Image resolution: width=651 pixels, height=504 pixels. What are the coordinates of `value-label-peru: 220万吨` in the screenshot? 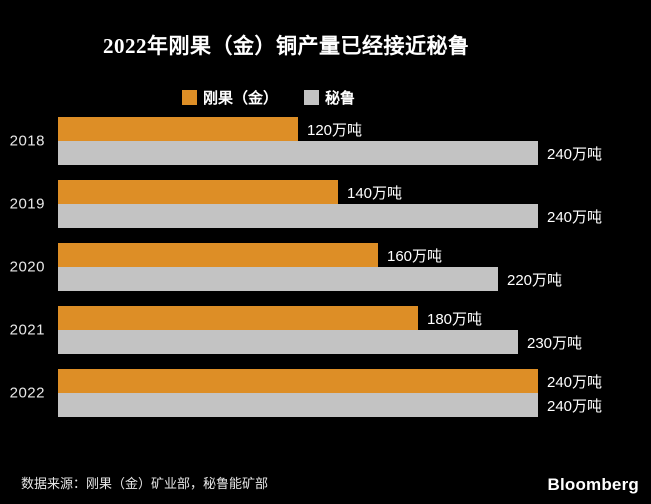 It's located at (535, 280).